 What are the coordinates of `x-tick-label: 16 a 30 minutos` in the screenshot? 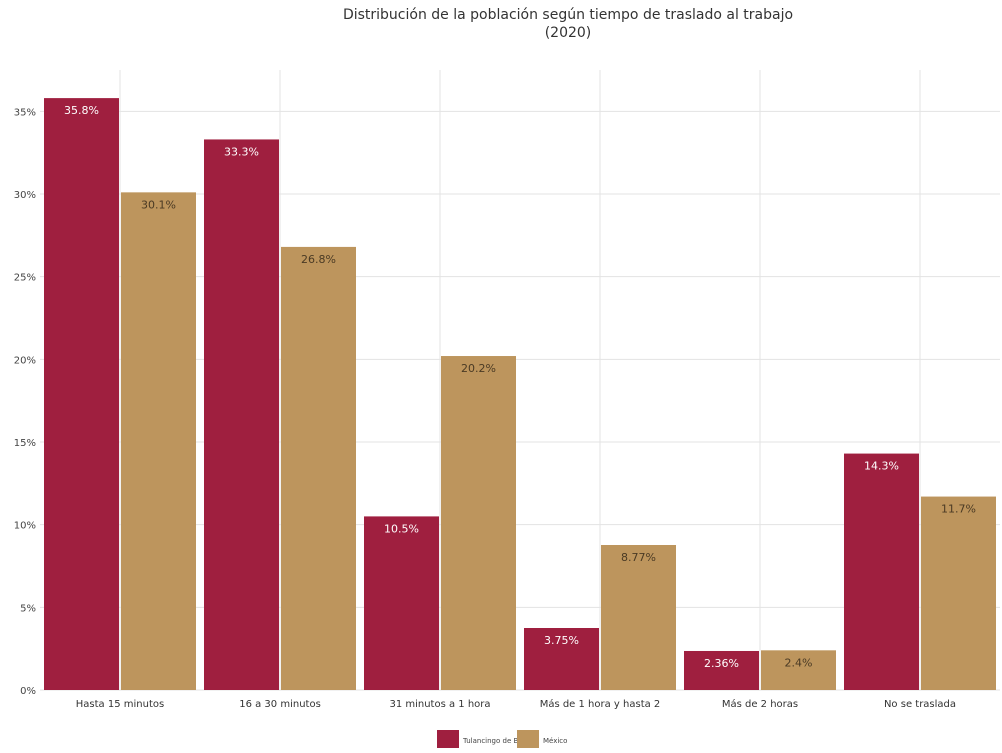 It's located at (280, 704).